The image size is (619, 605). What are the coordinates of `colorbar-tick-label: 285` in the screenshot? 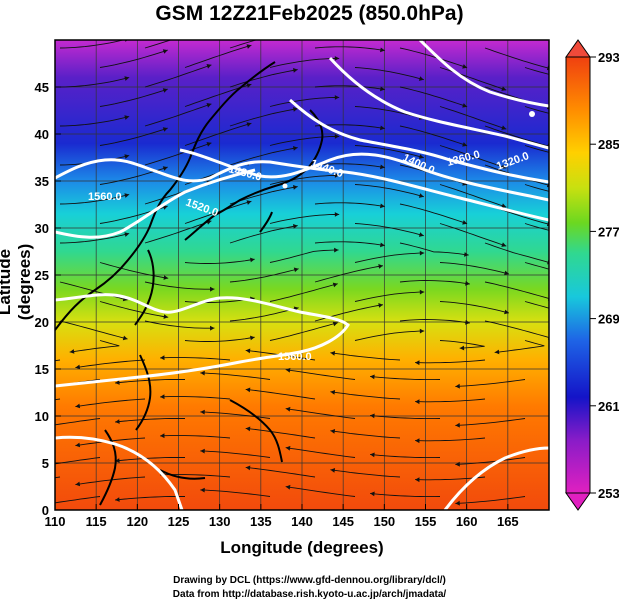 It's located at (608, 144).